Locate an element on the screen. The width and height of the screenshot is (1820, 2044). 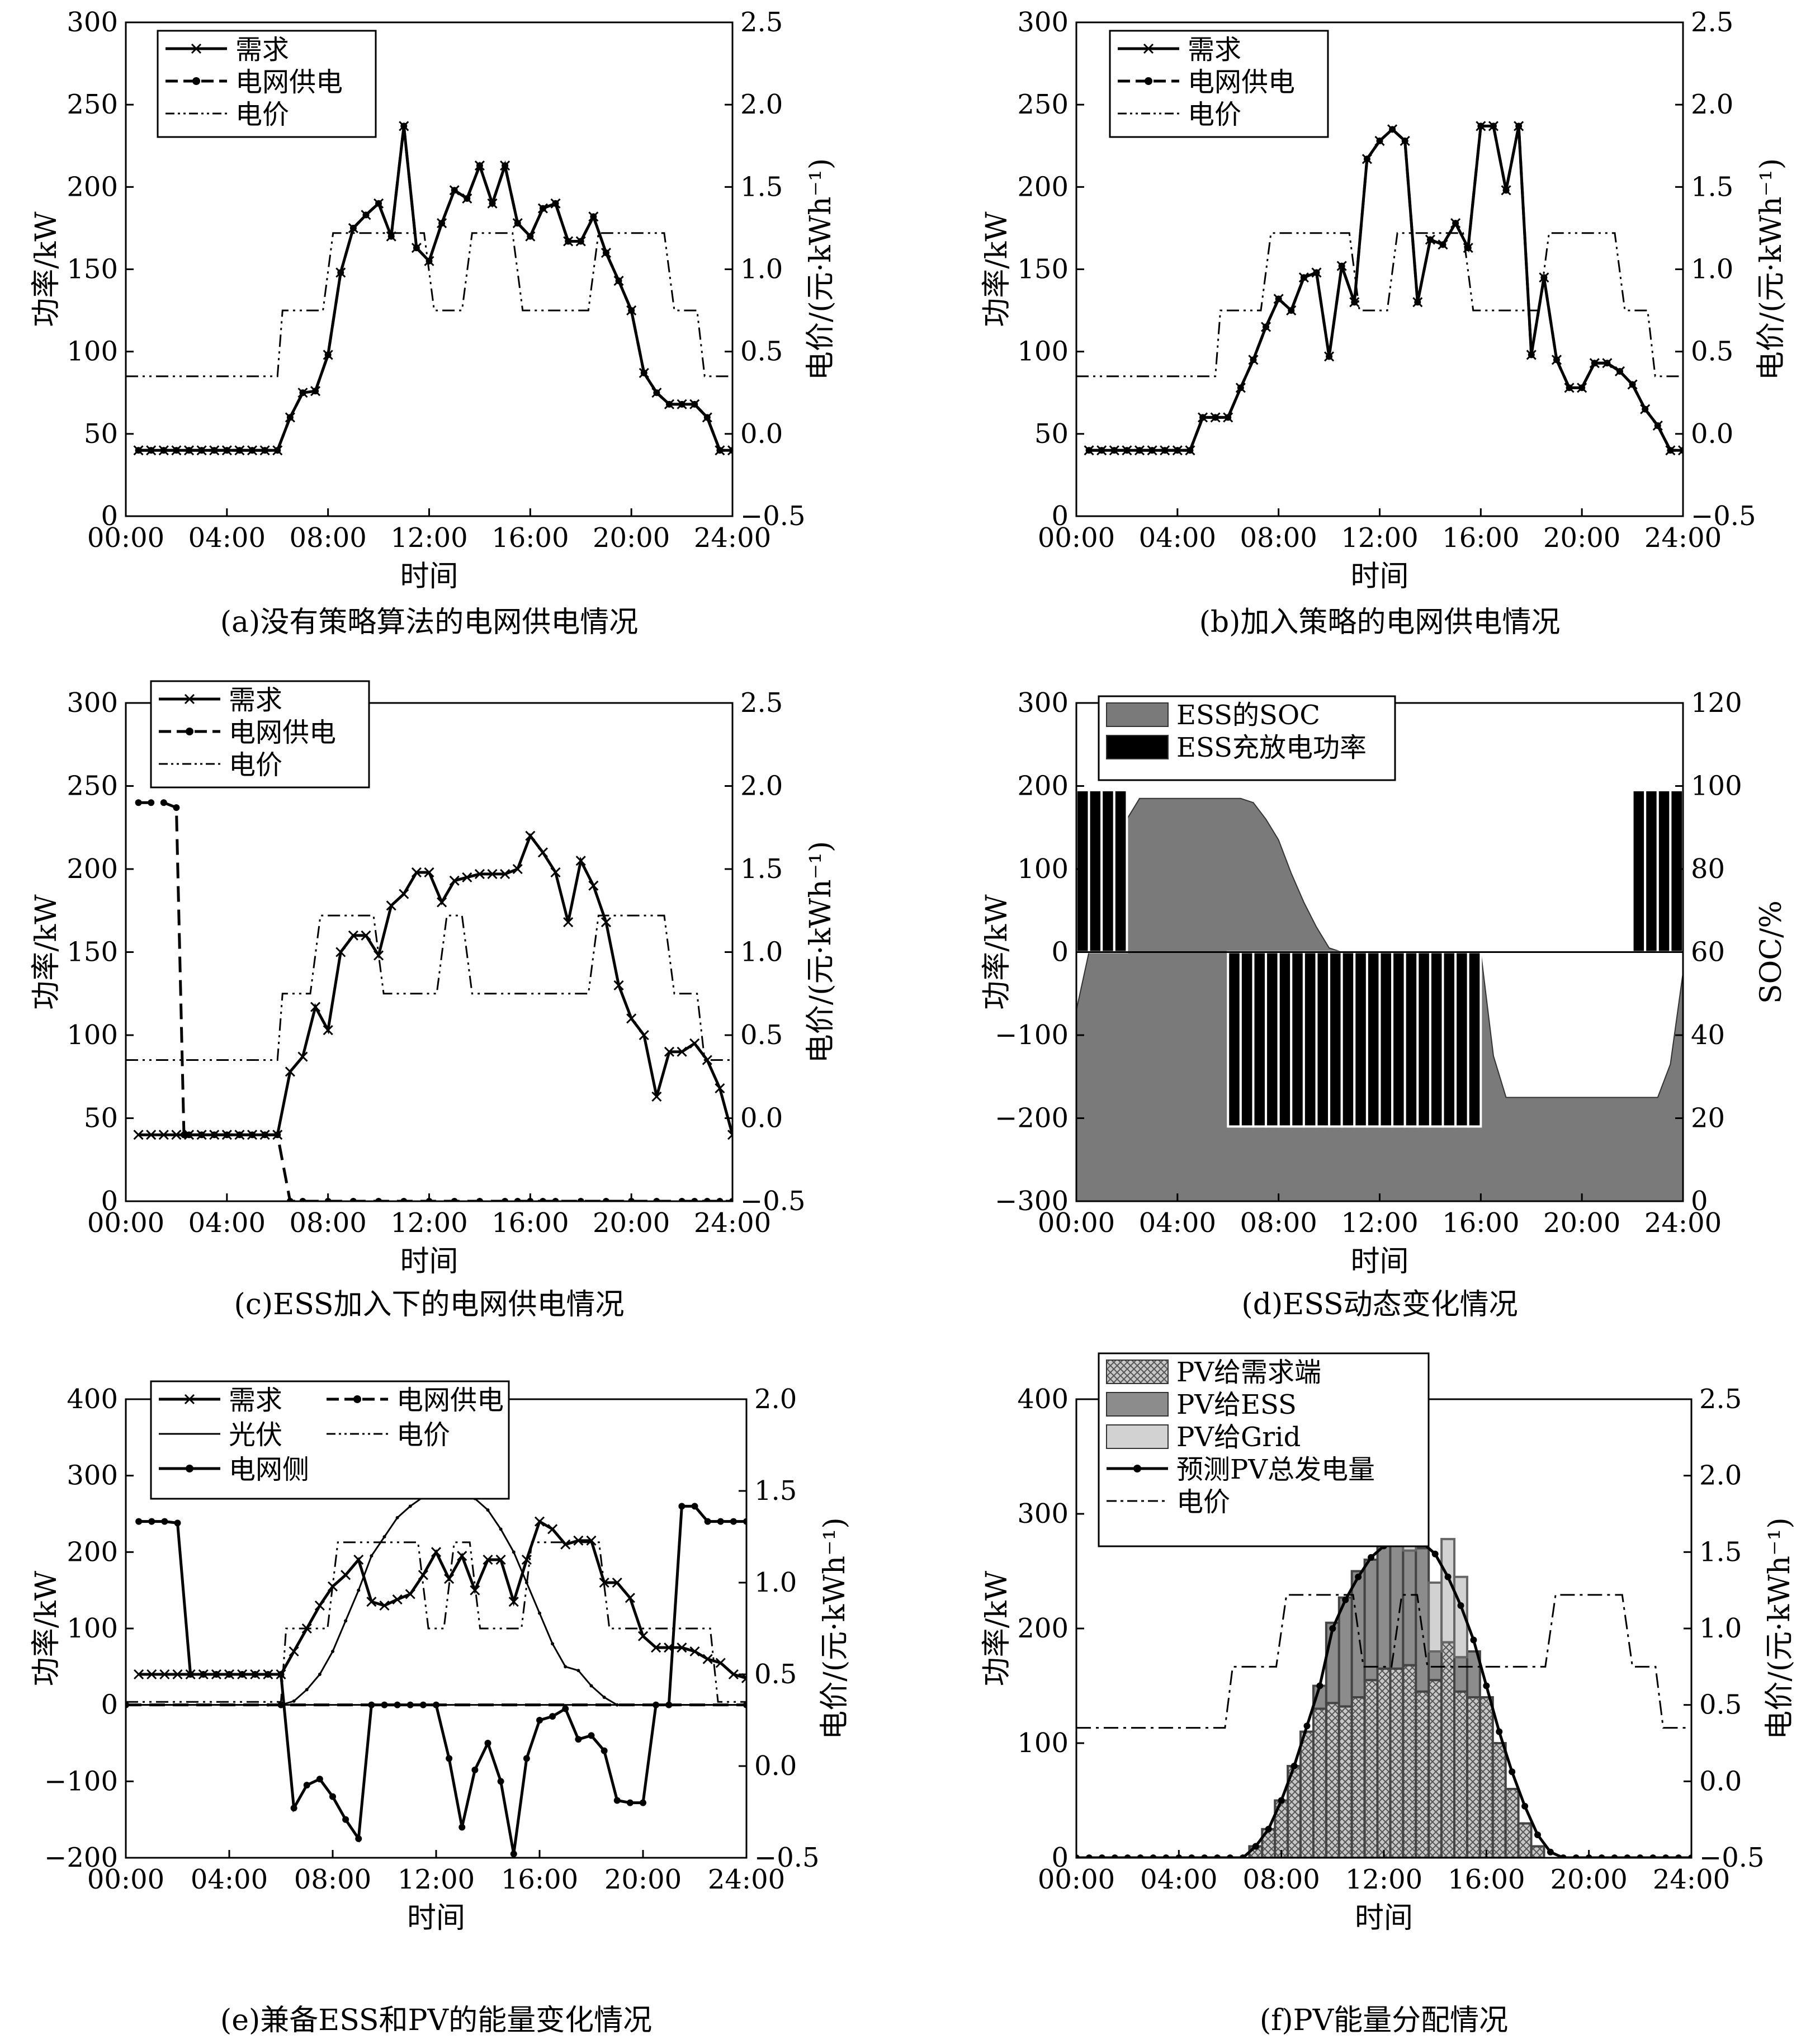
y2-tick-label: 2.0 is located at coordinates (761, 787).